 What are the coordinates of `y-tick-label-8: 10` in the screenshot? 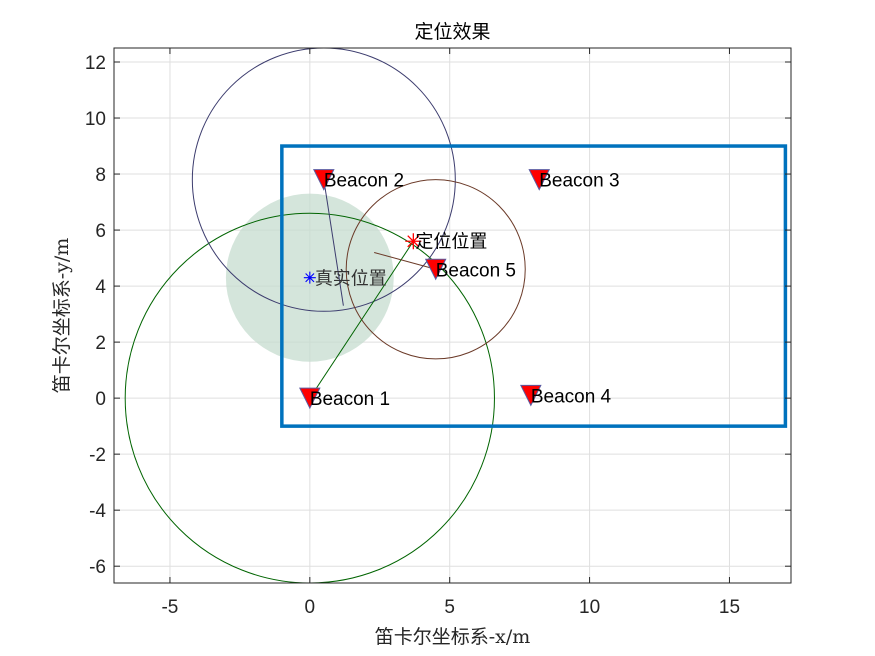 It's located at (95, 119).